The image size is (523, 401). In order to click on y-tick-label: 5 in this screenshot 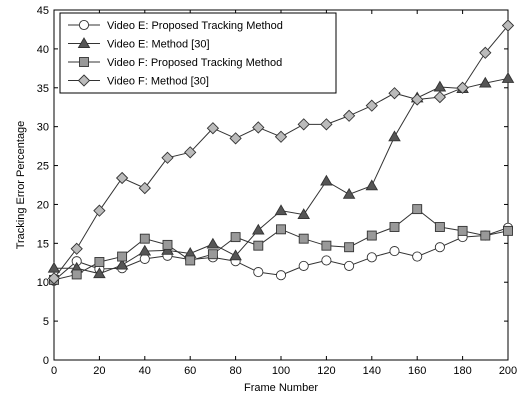, I will do `click(46, 322)`.